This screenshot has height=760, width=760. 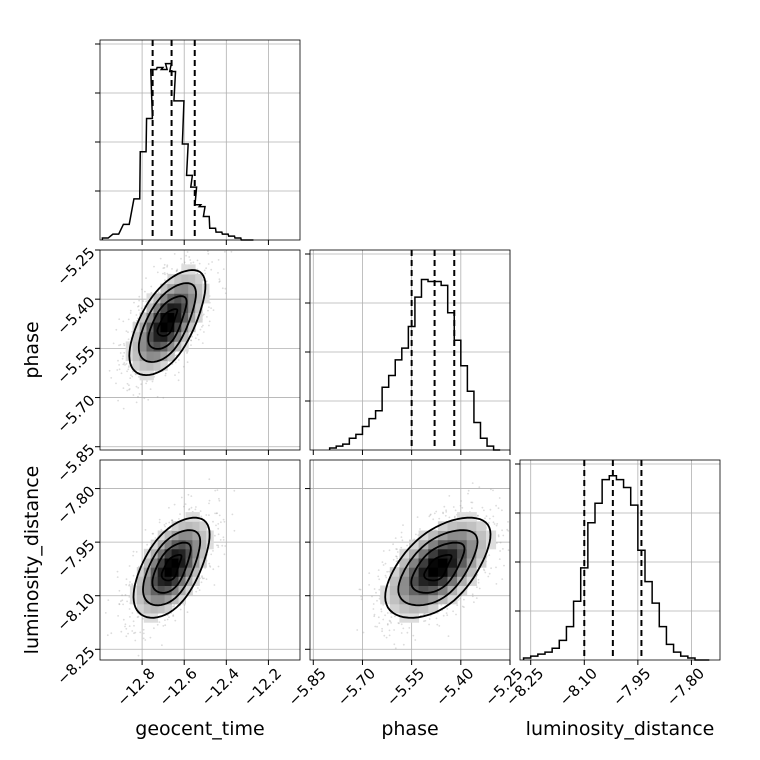 What do you see at coordinates (414, 364) in the screenshot?
I see `histogram-phase` at bounding box center [414, 364].